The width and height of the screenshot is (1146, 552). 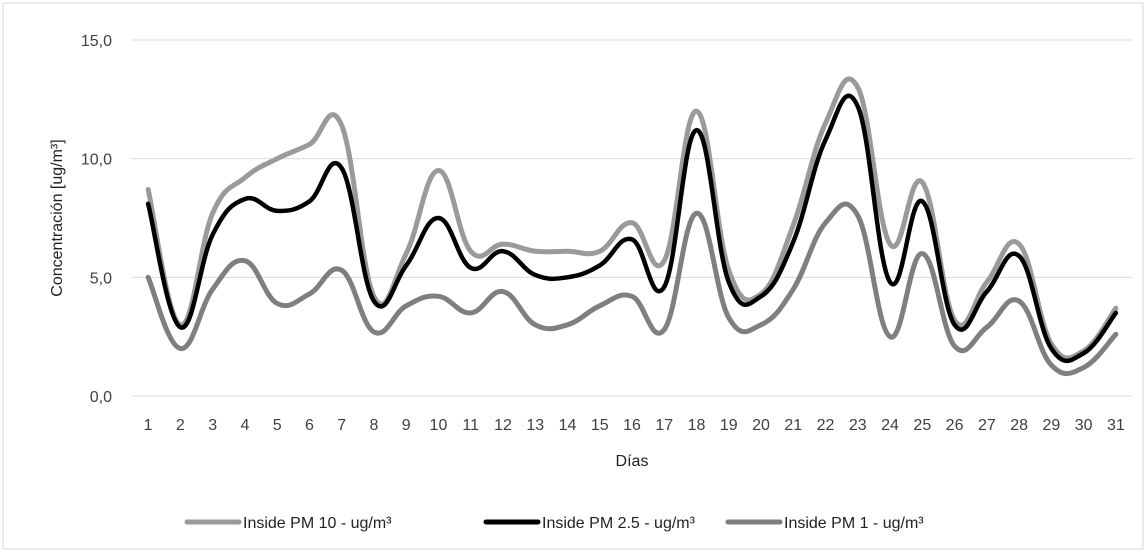 What do you see at coordinates (406, 425) in the screenshot?
I see `x-tick-label: 9` at bounding box center [406, 425].